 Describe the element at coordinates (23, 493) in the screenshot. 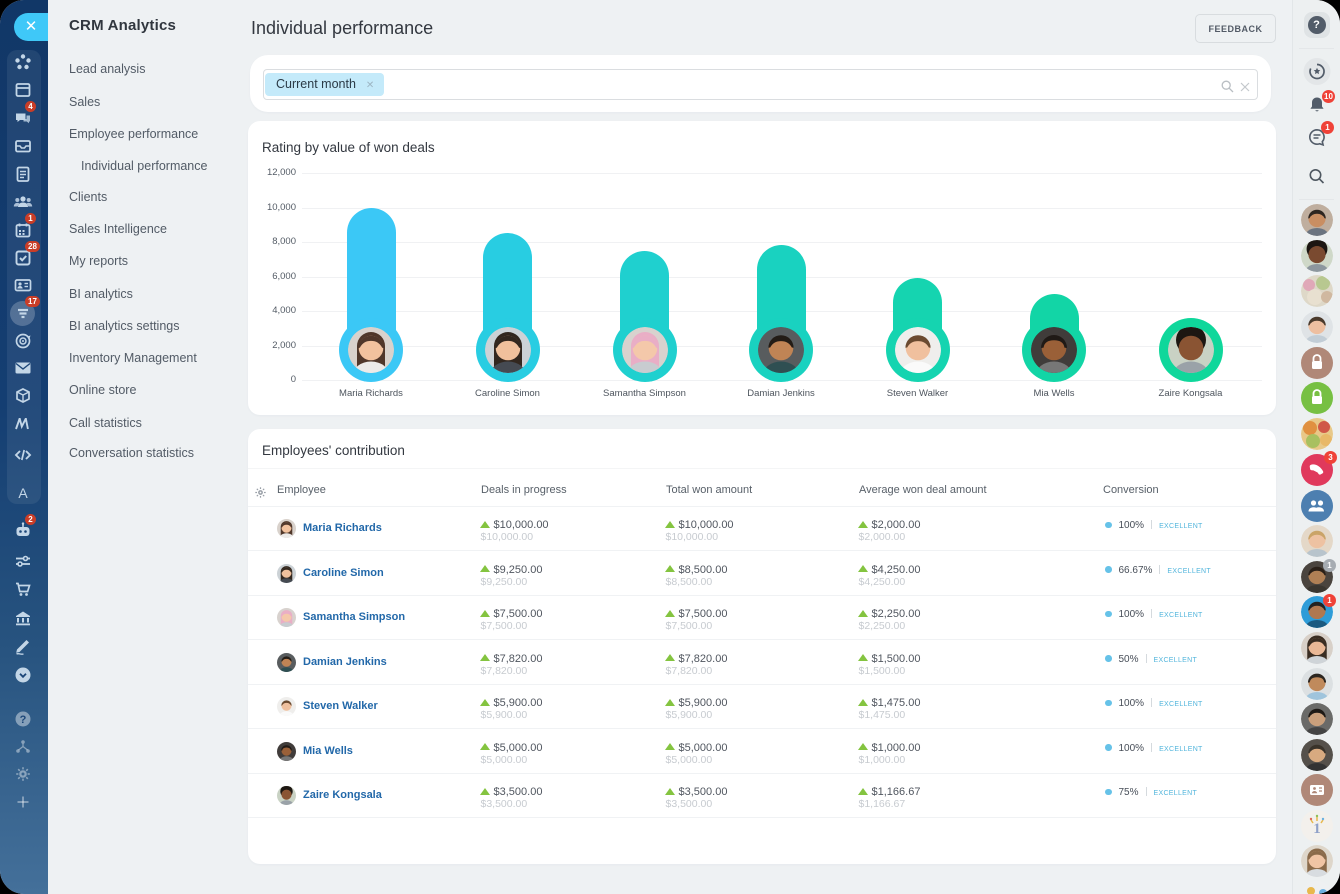

I see `svg-text: A` at that location.